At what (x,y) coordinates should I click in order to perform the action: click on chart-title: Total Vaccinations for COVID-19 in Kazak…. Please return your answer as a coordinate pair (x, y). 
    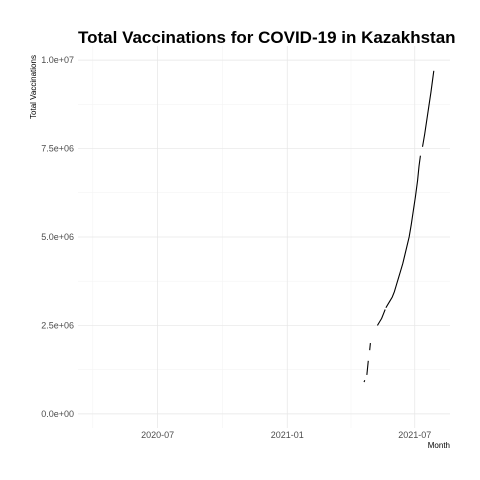
    Looking at the image, I should click on (267, 37).